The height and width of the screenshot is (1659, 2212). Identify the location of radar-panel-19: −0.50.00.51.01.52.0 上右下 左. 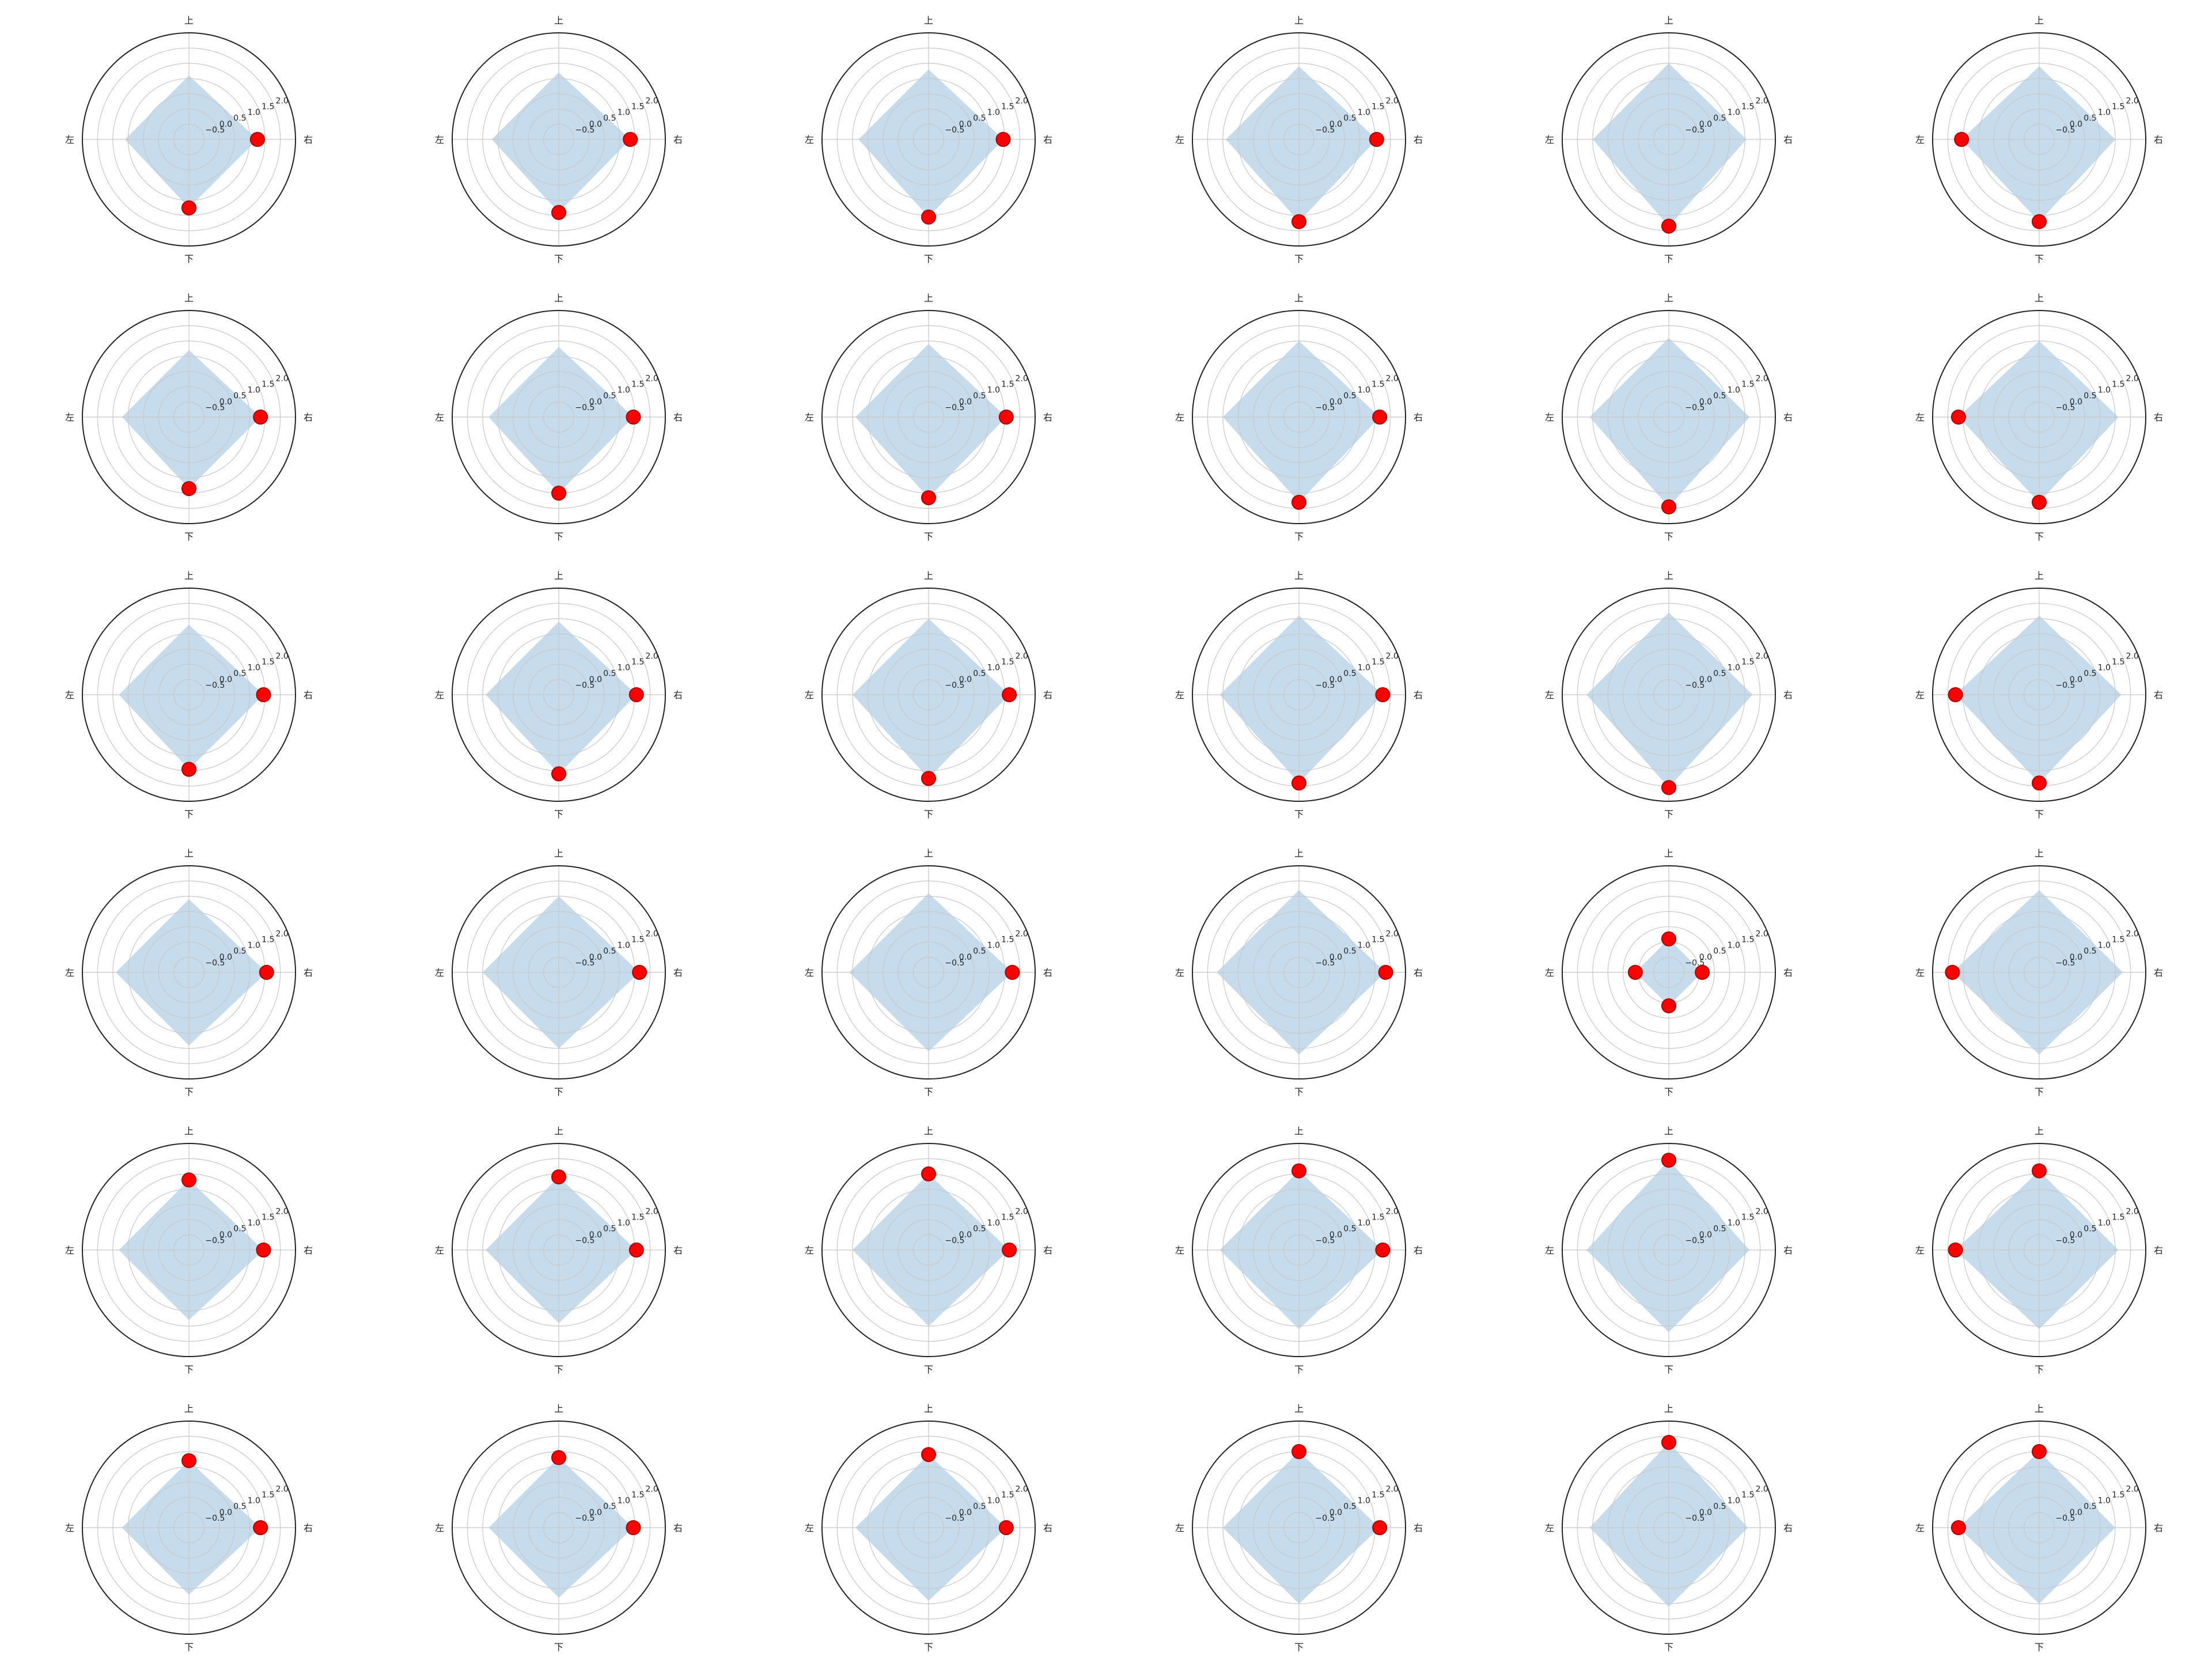
(189, 972).